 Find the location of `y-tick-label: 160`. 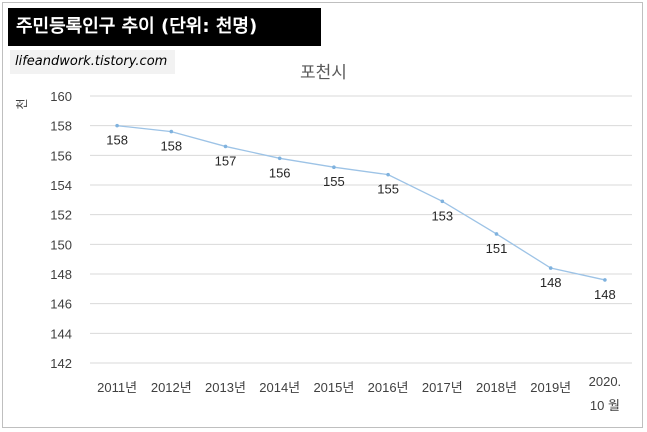

y-tick-label: 160 is located at coordinates (61, 96).